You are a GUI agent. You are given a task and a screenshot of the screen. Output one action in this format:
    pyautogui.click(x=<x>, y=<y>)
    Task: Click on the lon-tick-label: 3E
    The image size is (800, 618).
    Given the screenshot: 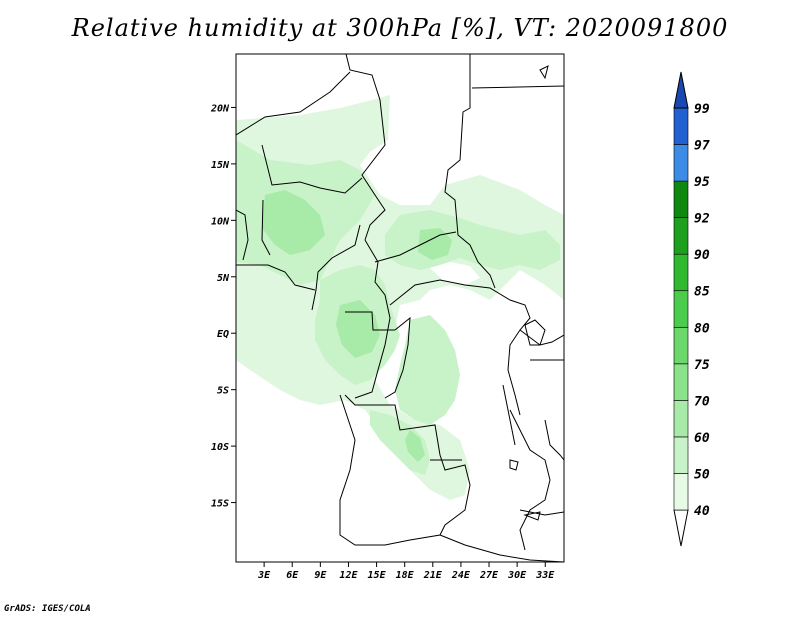 What is the action you would take?
    pyautogui.click(x=264, y=575)
    